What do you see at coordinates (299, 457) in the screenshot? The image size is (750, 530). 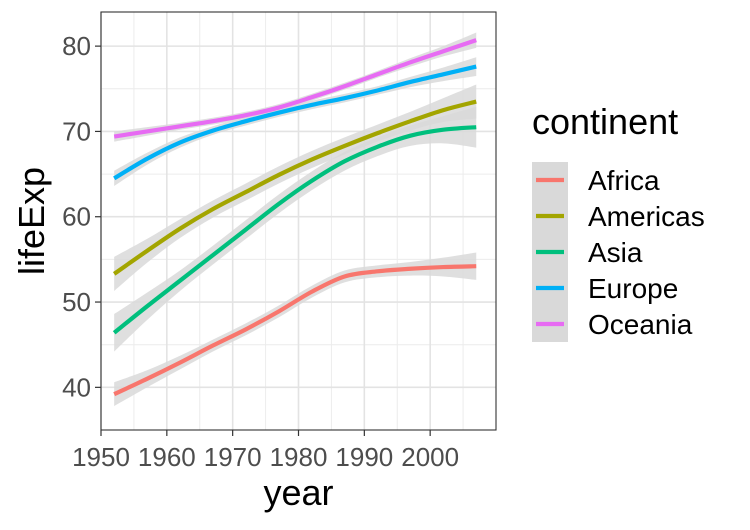 I see `x-tick-label: 1980` at bounding box center [299, 457].